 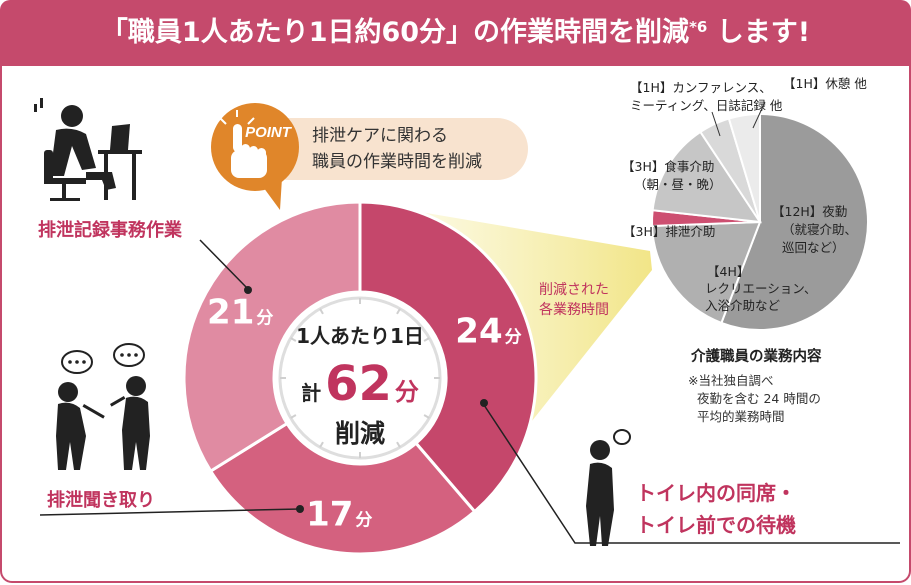 What do you see at coordinates (311, 393) in the screenshot?
I see `center-prefix: 計` at bounding box center [311, 393].